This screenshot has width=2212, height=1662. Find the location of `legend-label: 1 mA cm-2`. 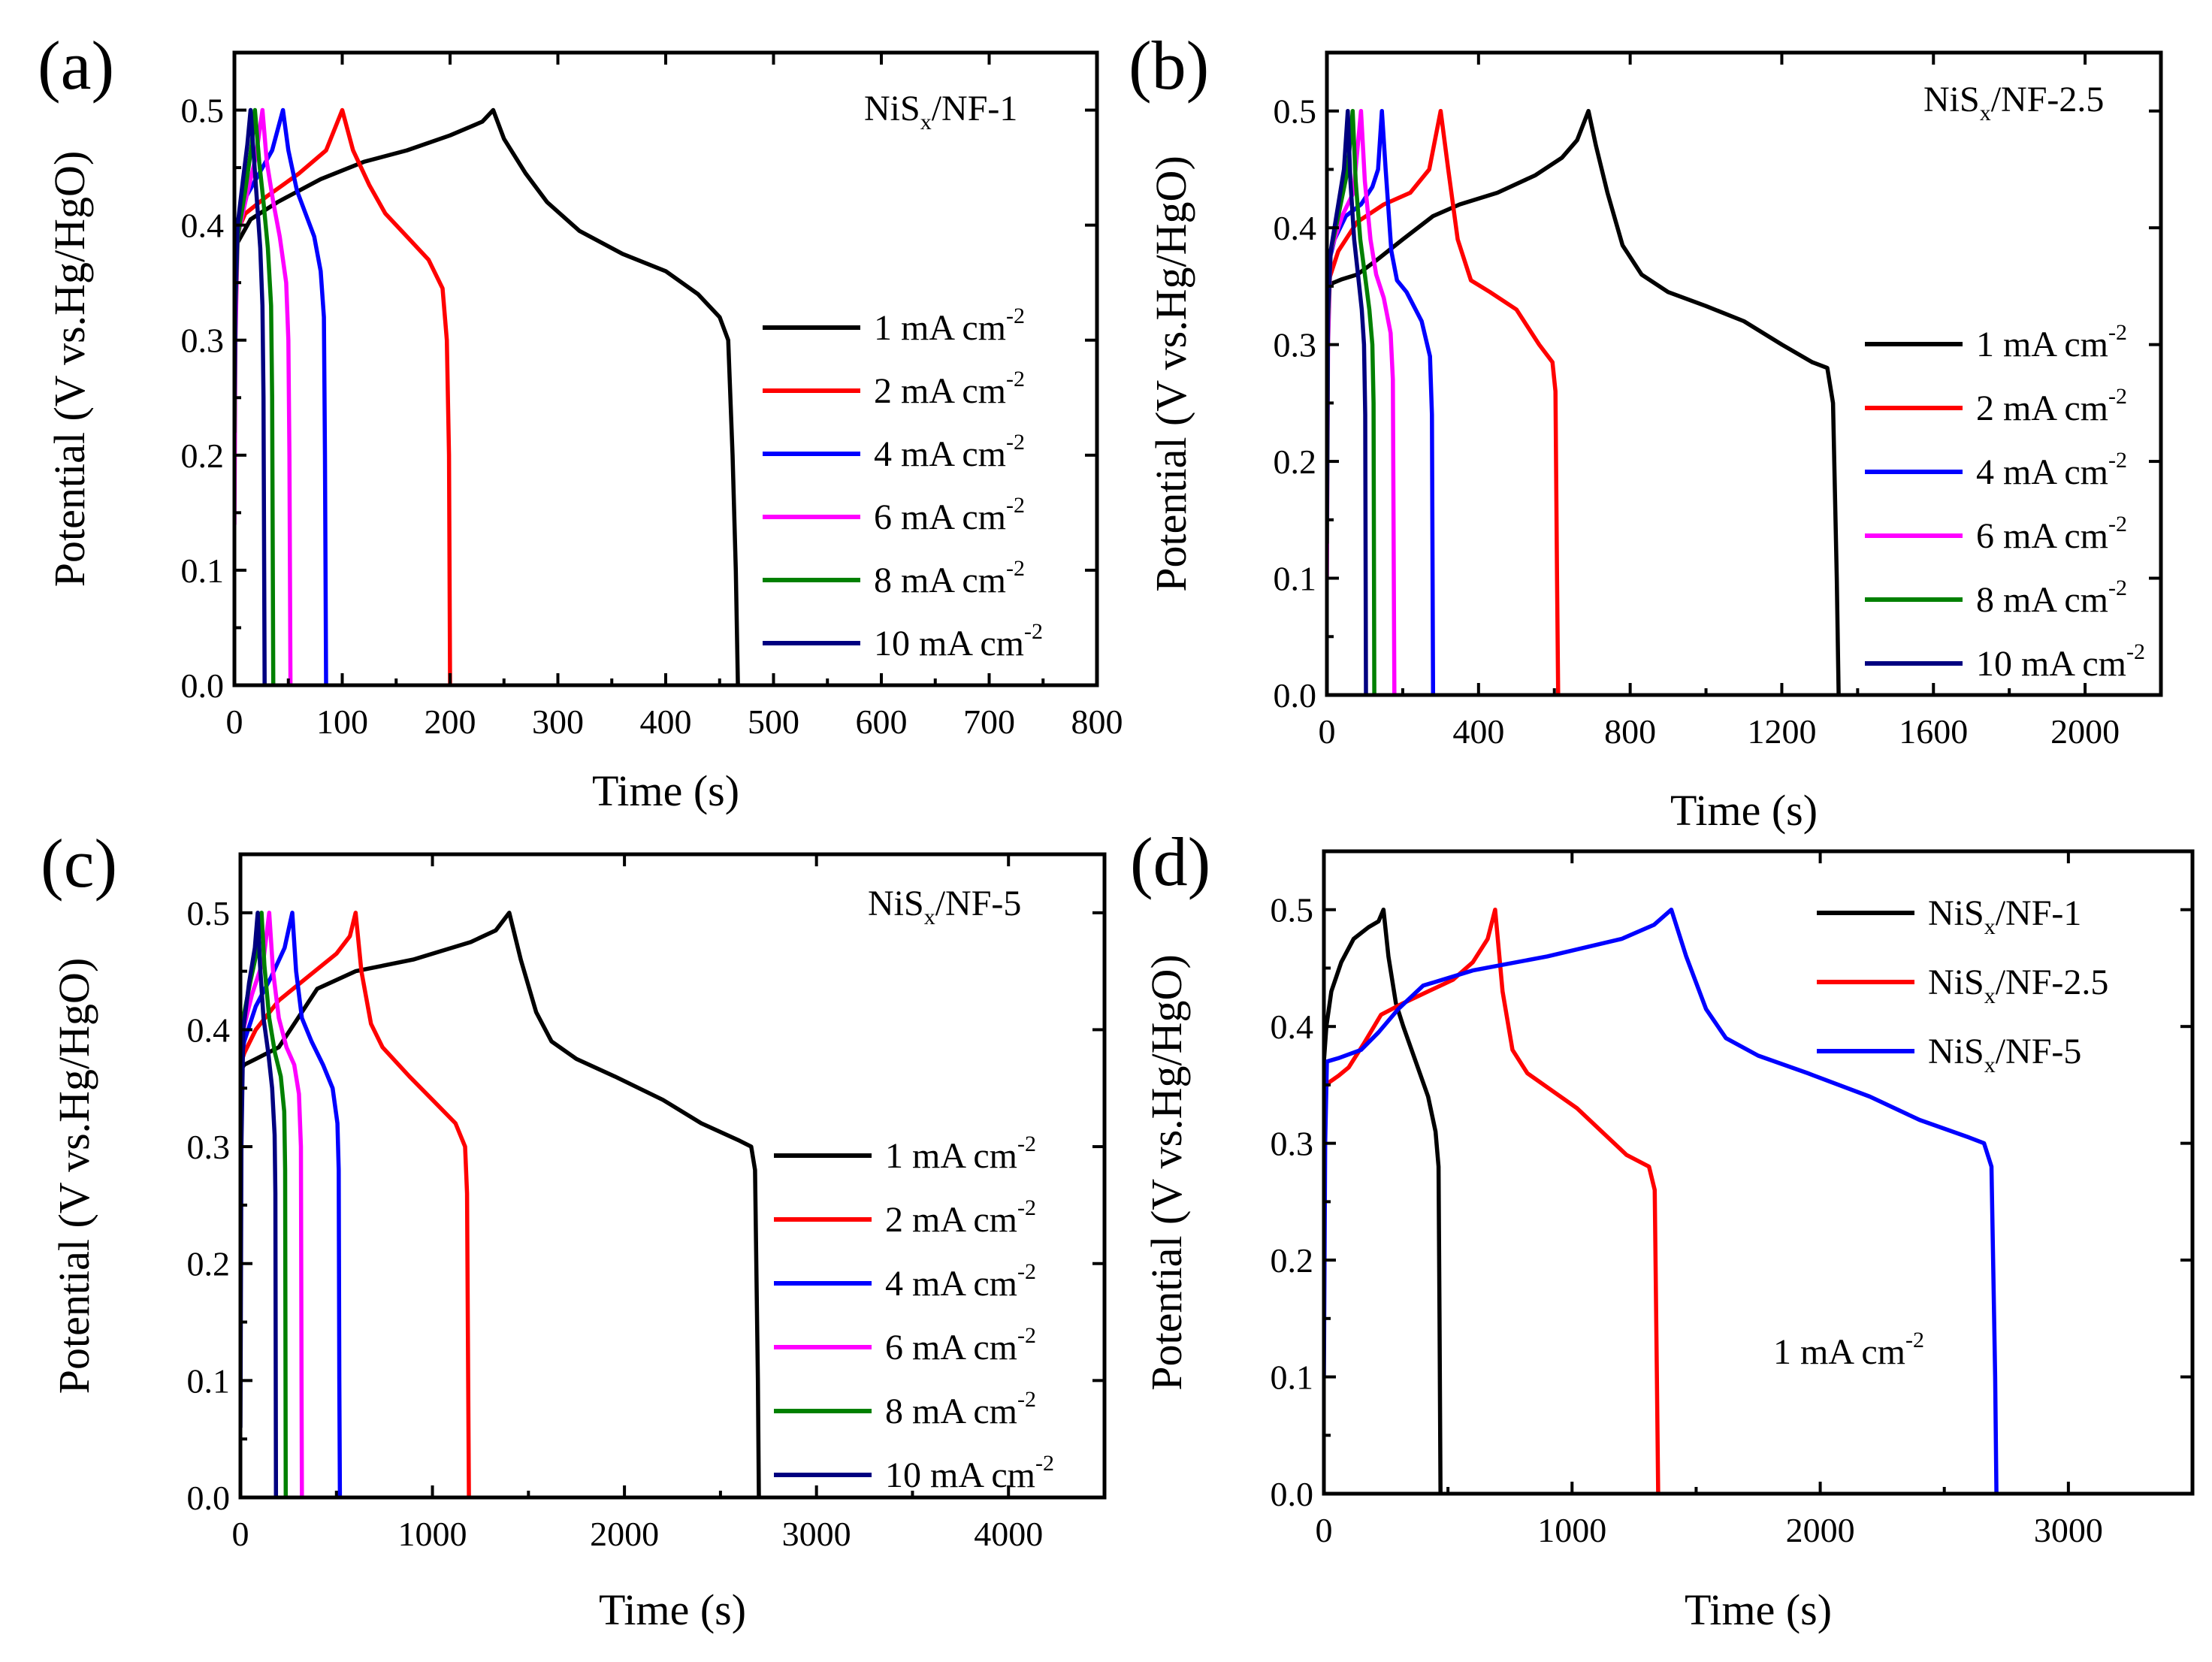

legend-label: 1 mA cm-2 is located at coordinates (950, 326).